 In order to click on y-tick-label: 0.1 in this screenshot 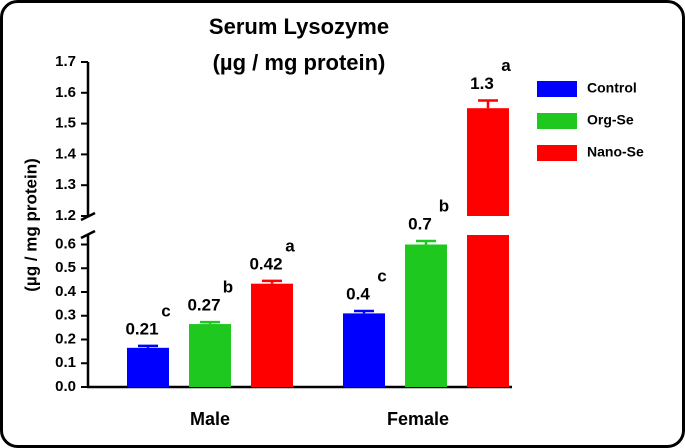, I will do `click(65, 362)`.